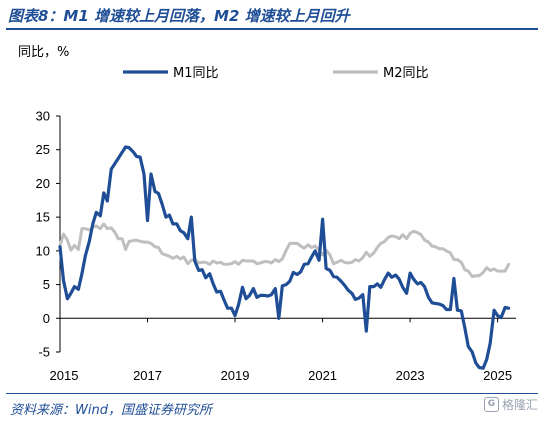 This screenshot has width=544, height=422. I want to click on watermark-logo-icon: G, so click(491, 404).